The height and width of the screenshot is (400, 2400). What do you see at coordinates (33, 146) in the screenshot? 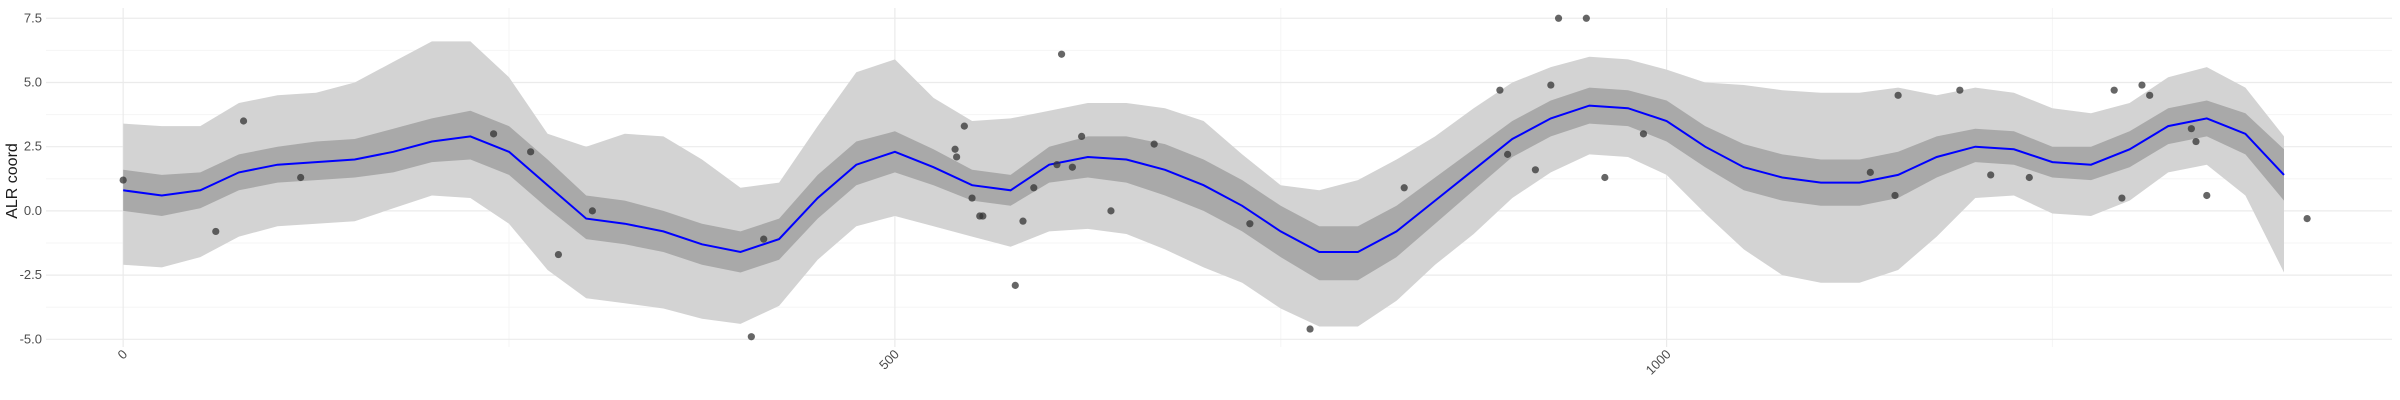
I see `y-tick-label: 2.5` at bounding box center [33, 146].